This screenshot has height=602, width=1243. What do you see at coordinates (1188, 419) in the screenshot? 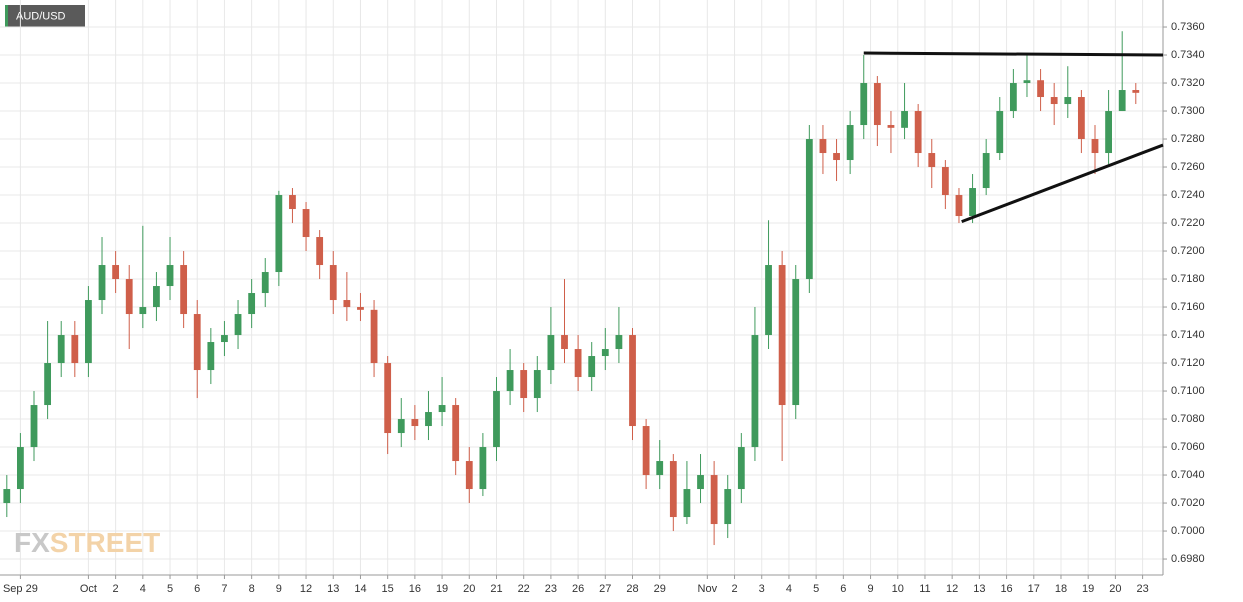
I see `y-tick-label: 0.7080` at bounding box center [1188, 419].